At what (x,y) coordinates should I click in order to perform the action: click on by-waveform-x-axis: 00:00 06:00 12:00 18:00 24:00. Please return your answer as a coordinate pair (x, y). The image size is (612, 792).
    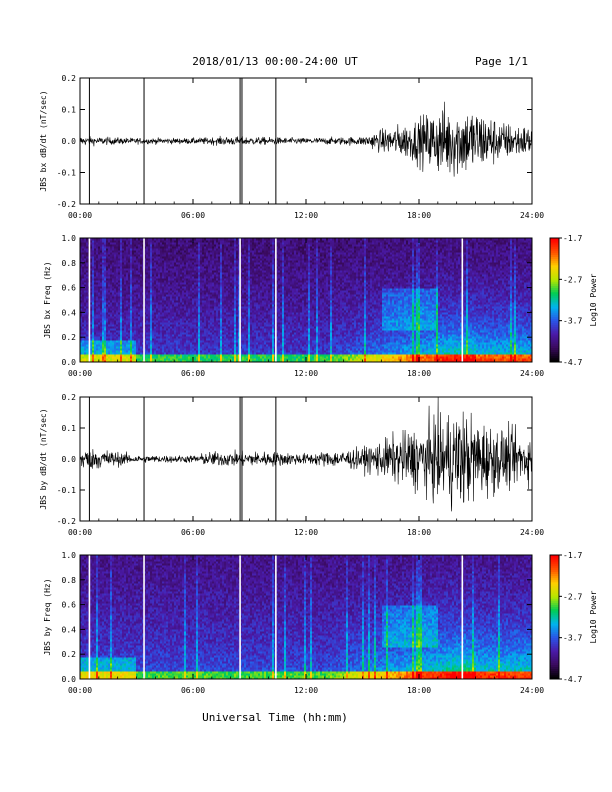
    Looking at the image, I should click on (306, 467).